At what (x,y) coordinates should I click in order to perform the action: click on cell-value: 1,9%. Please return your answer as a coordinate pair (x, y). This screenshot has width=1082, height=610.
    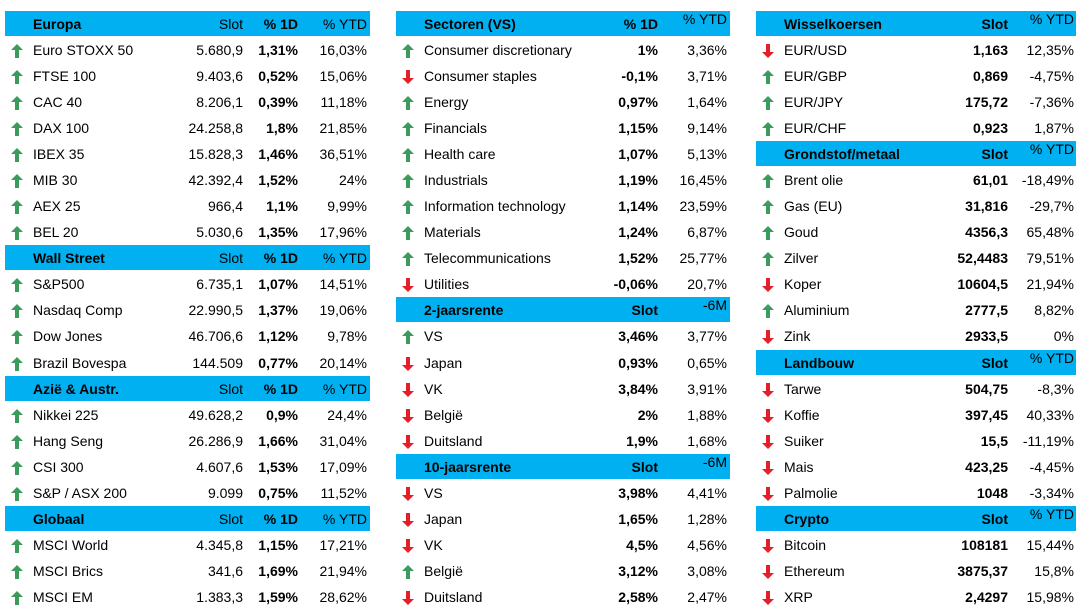
    Looking at the image, I should click on (642, 440).